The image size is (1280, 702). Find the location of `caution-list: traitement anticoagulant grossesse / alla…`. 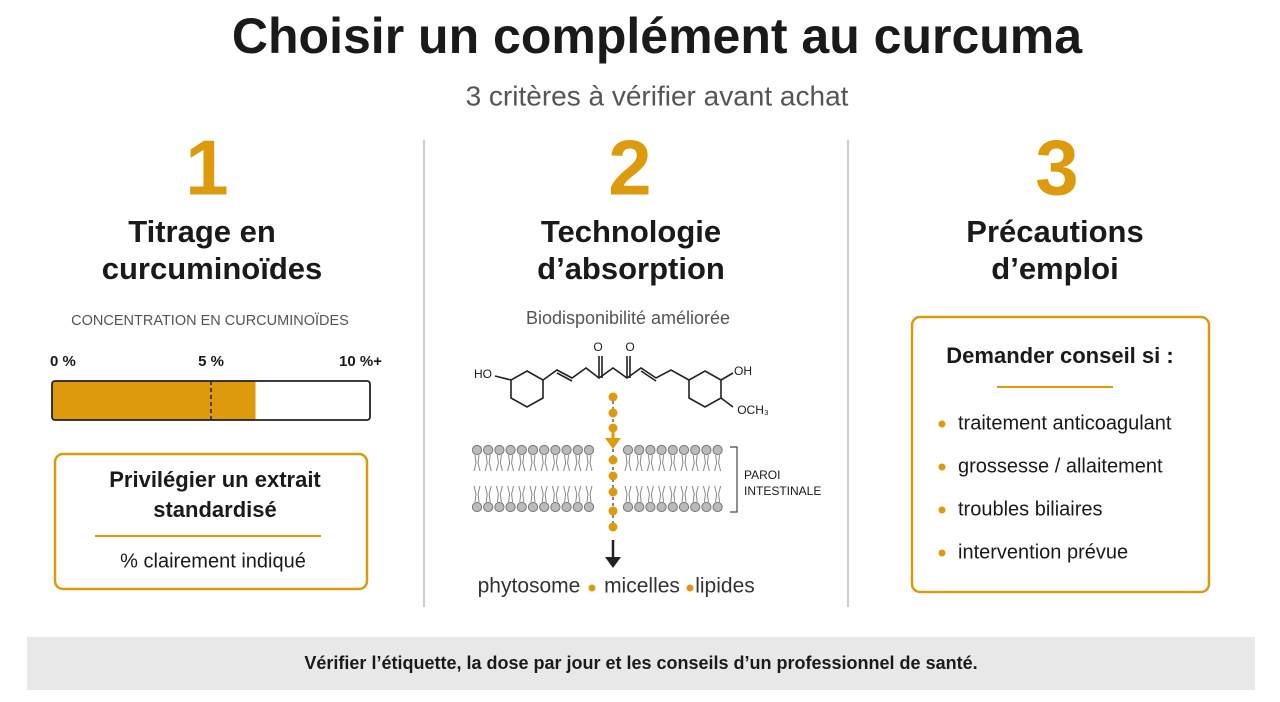

caution-list: traitement anticoagulant grossesse / alla… is located at coordinates (1055, 487).